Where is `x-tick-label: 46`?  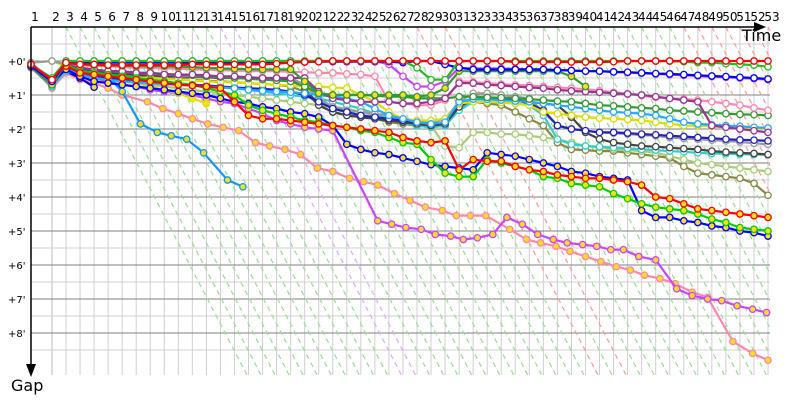
x-tick-label: 46 is located at coordinates (673, 17).